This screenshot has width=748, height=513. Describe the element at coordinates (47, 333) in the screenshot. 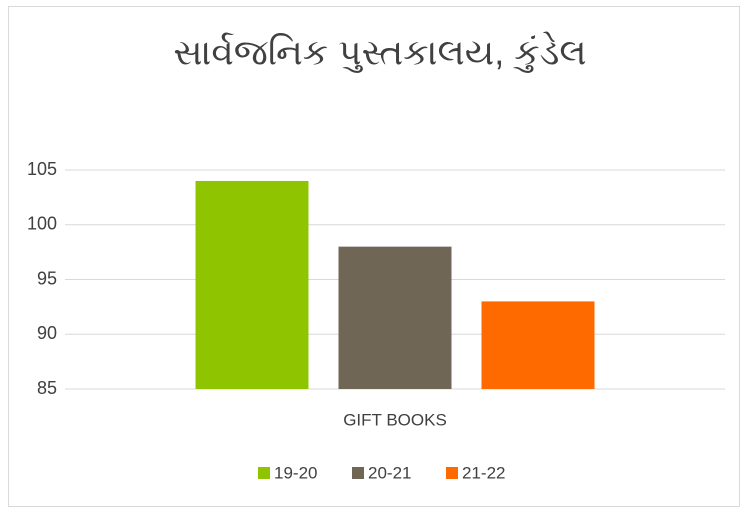

I see `y-tick-label: 90` at that location.